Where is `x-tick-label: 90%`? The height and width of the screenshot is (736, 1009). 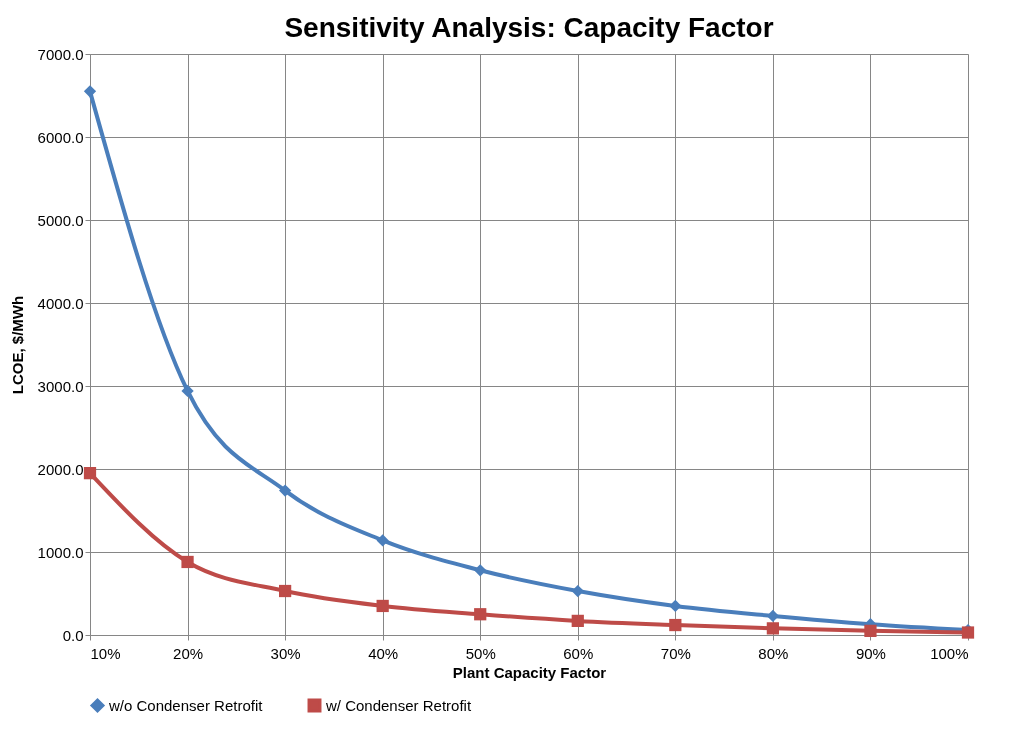 x-tick-label: 90% is located at coordinates (870, 653).